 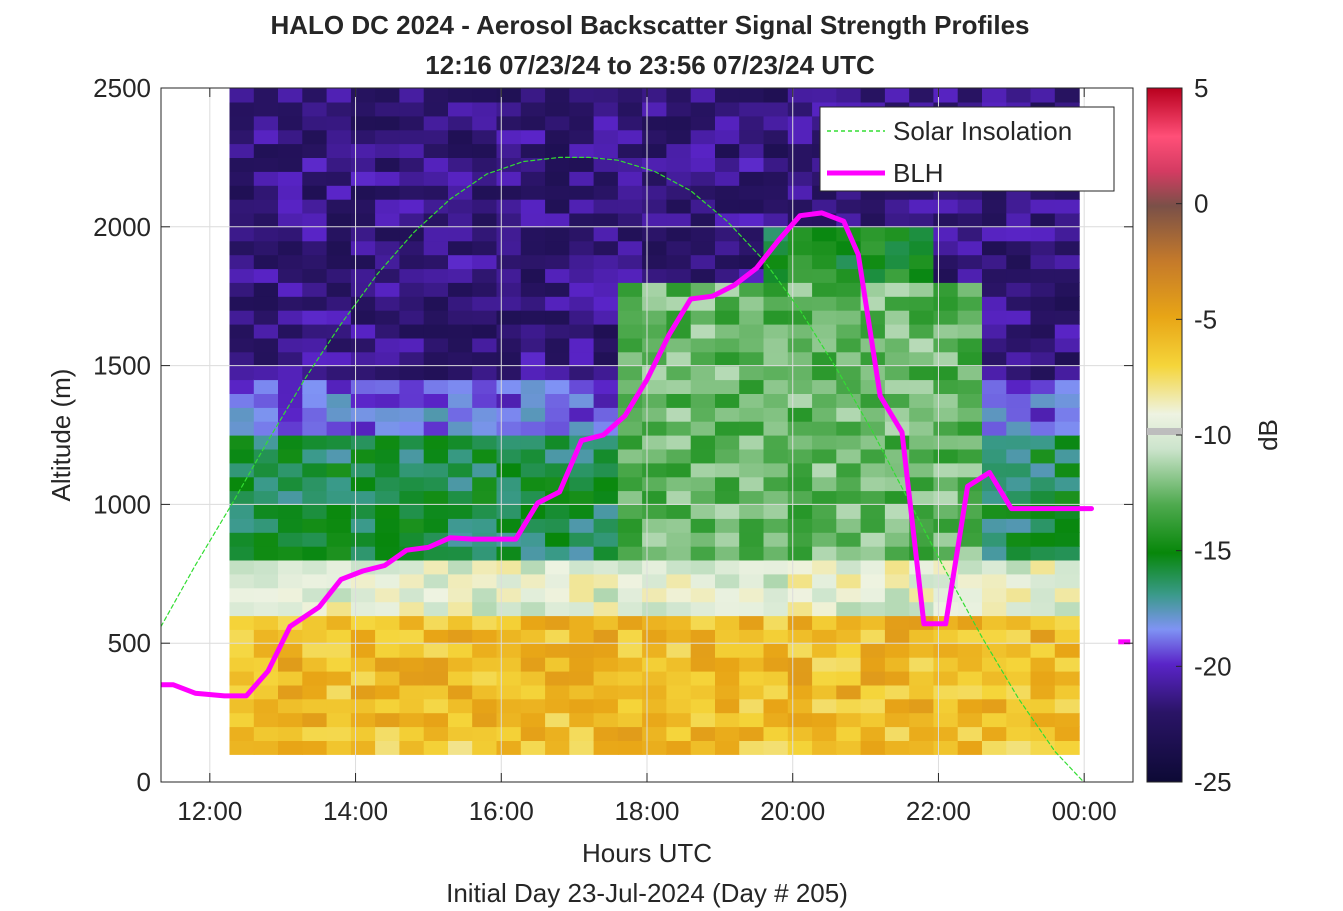 I want to click on legend: Solar Insolation BLH, so click(x=967, y=149).